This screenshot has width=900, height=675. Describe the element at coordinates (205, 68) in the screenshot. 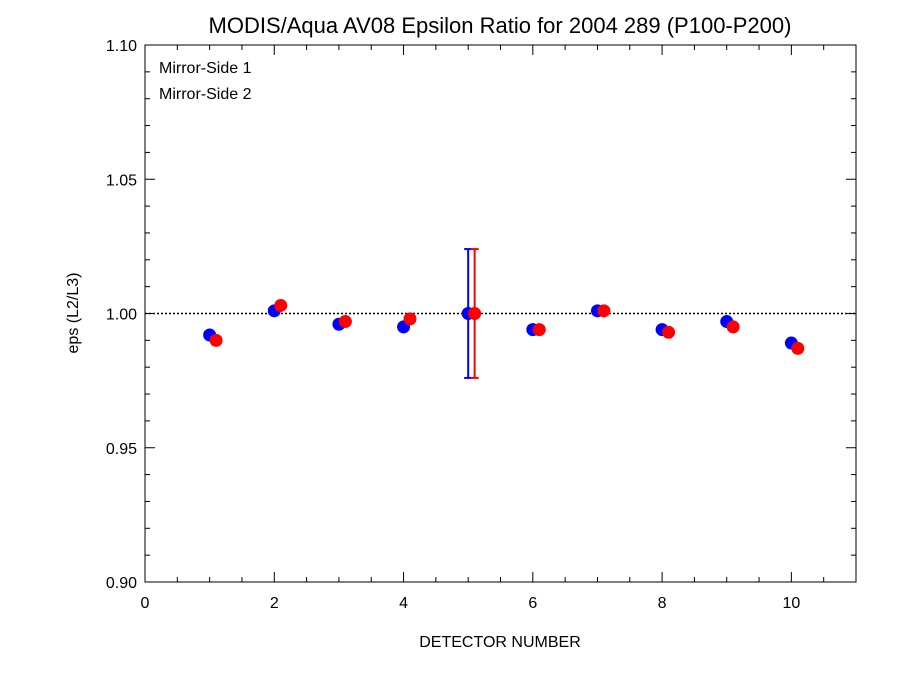

I see `legend-label-mirror-side-1: Mirror-Side 1` at that location.